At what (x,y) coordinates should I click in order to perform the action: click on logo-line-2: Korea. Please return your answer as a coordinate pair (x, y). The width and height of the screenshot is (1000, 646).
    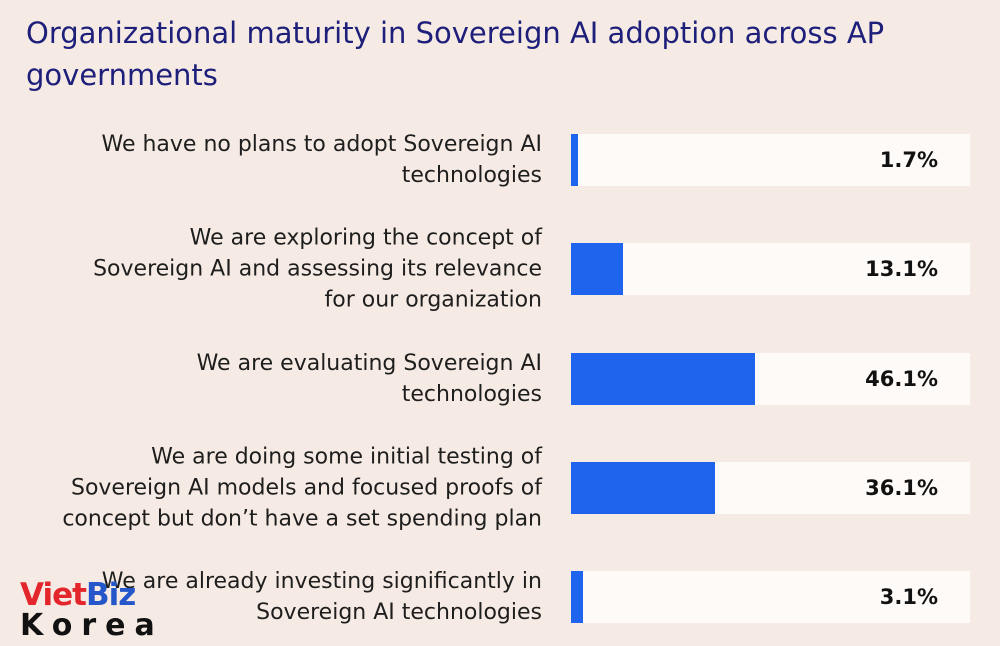
    Looking at the image, I should click on (92, 625).